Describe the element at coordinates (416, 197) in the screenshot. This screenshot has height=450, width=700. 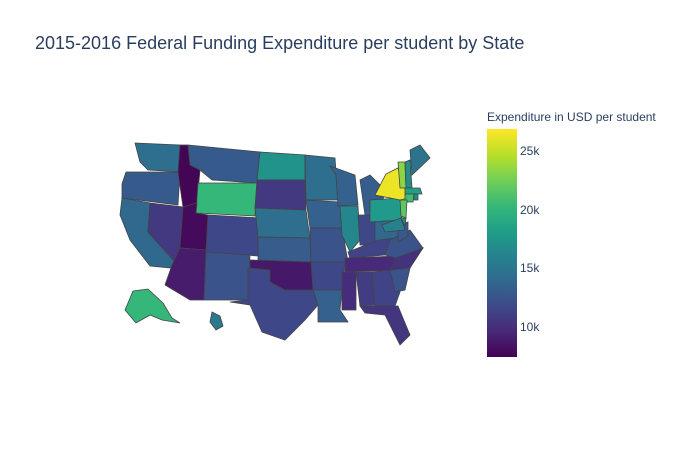
I see `state-ri` at that location.